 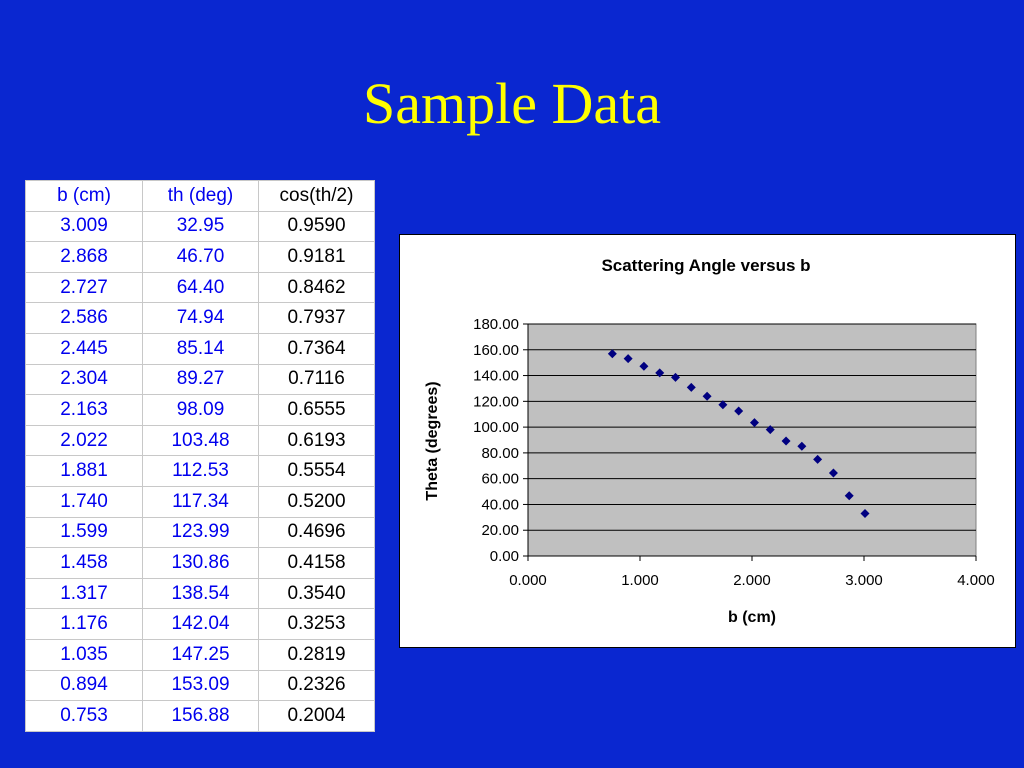 I want to click on cell-b: 1.599, so click(x=84, y=532).